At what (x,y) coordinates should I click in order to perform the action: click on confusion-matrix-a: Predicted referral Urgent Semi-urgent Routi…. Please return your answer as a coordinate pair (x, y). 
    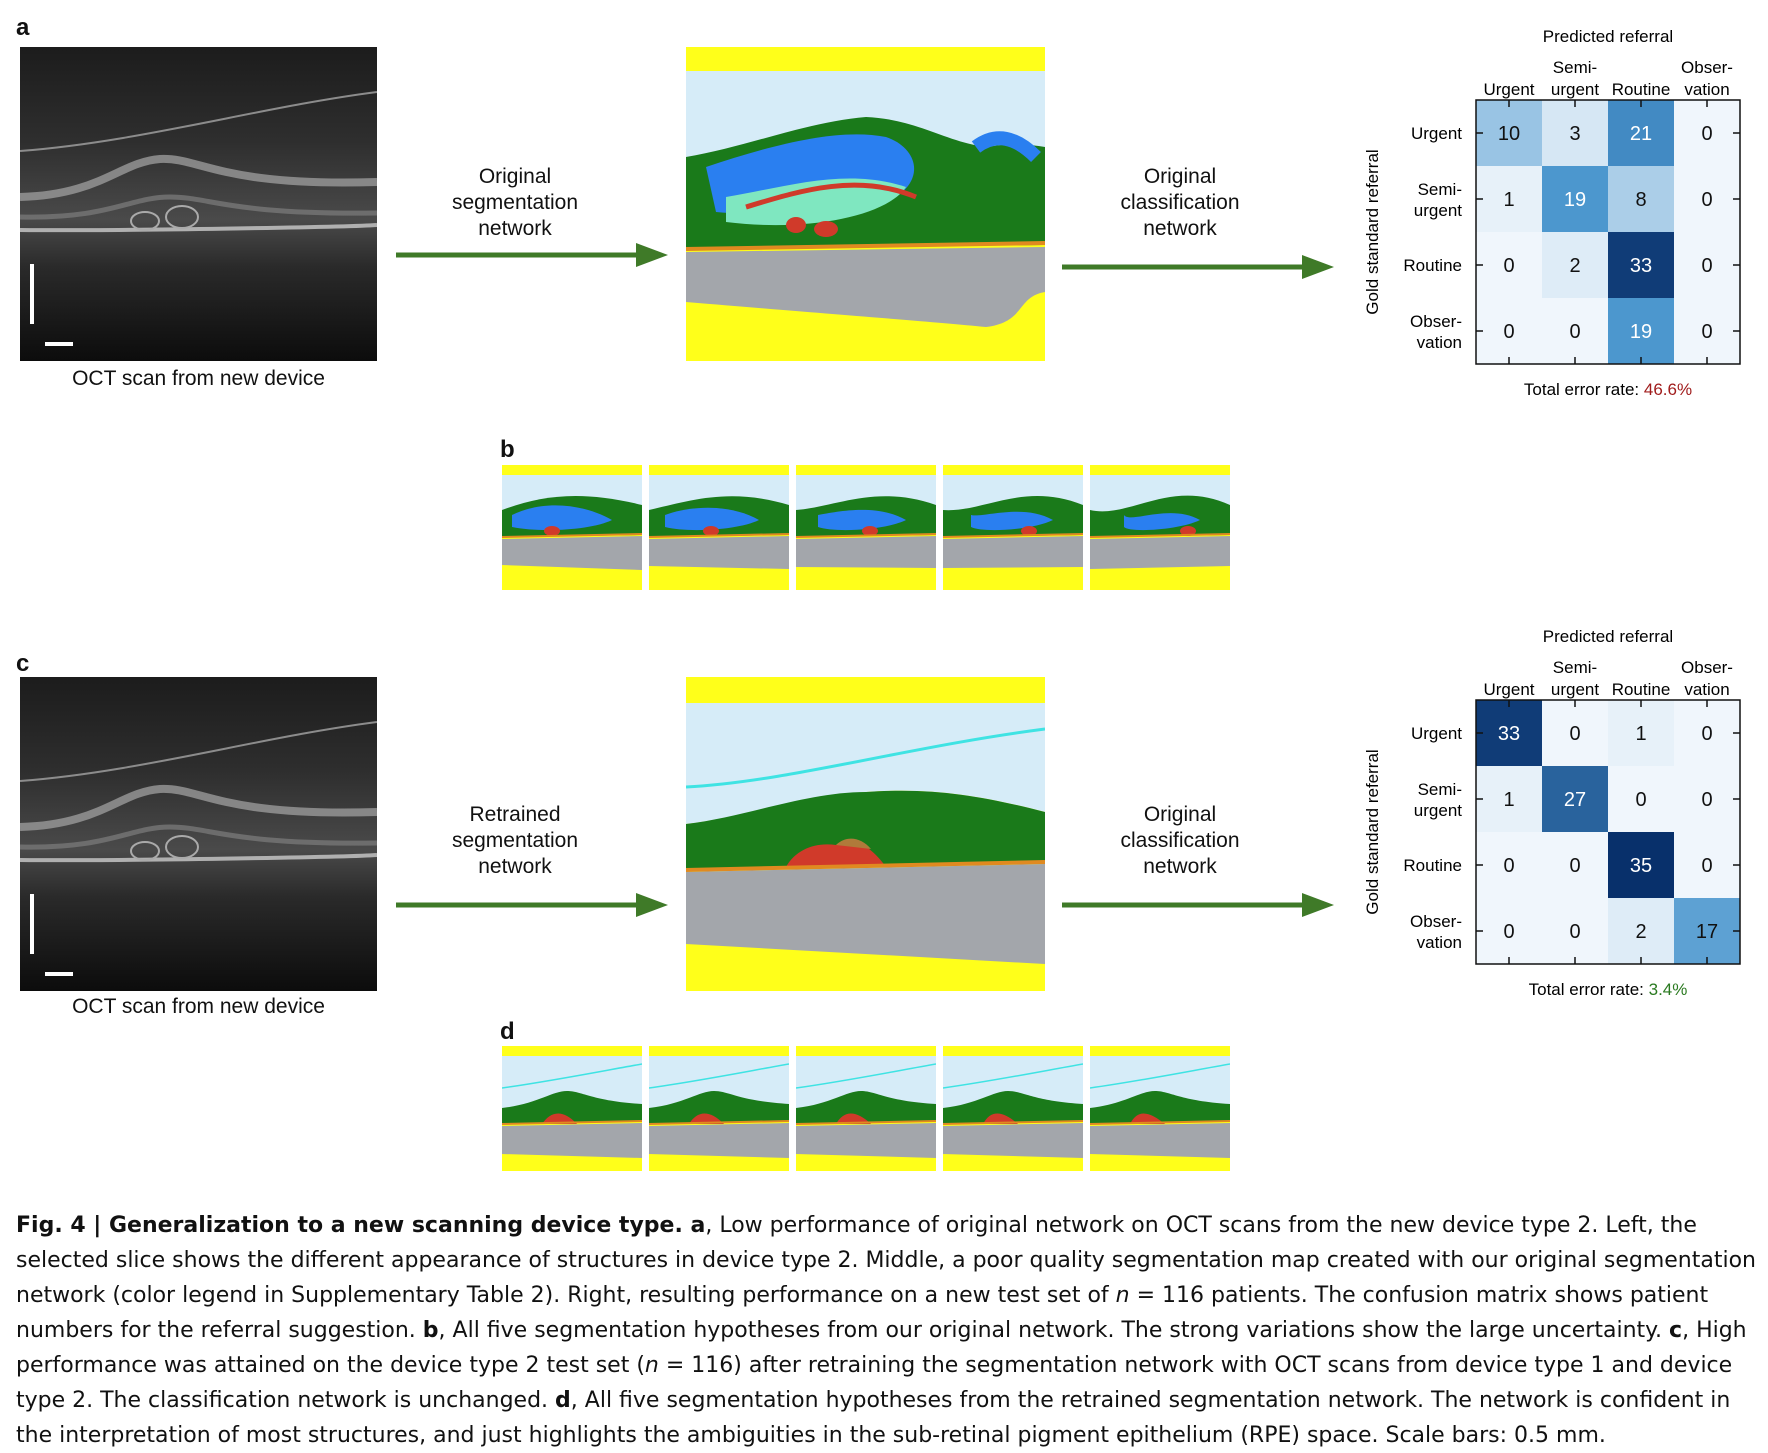
    Looking at the image, I should click on (1552, 213).